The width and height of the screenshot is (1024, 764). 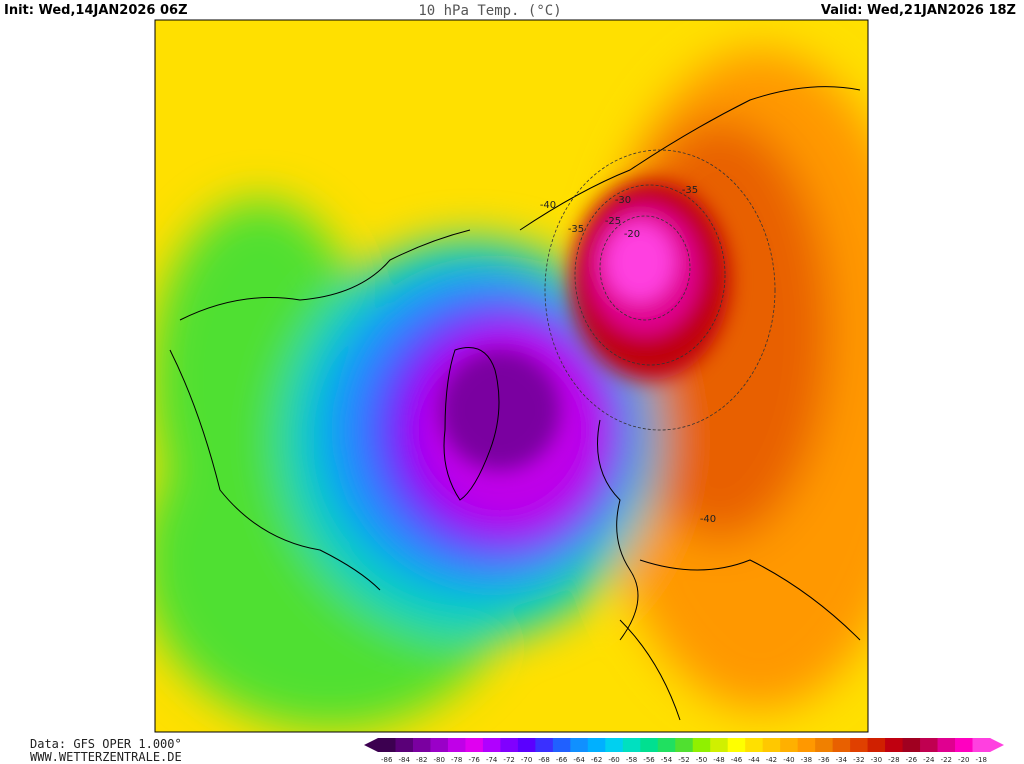 What do you see at coordinates (489, 11) in the screenshot?
I see `map-title: 10 hPa Temp. (°C)` at bounding box center [489, 11].